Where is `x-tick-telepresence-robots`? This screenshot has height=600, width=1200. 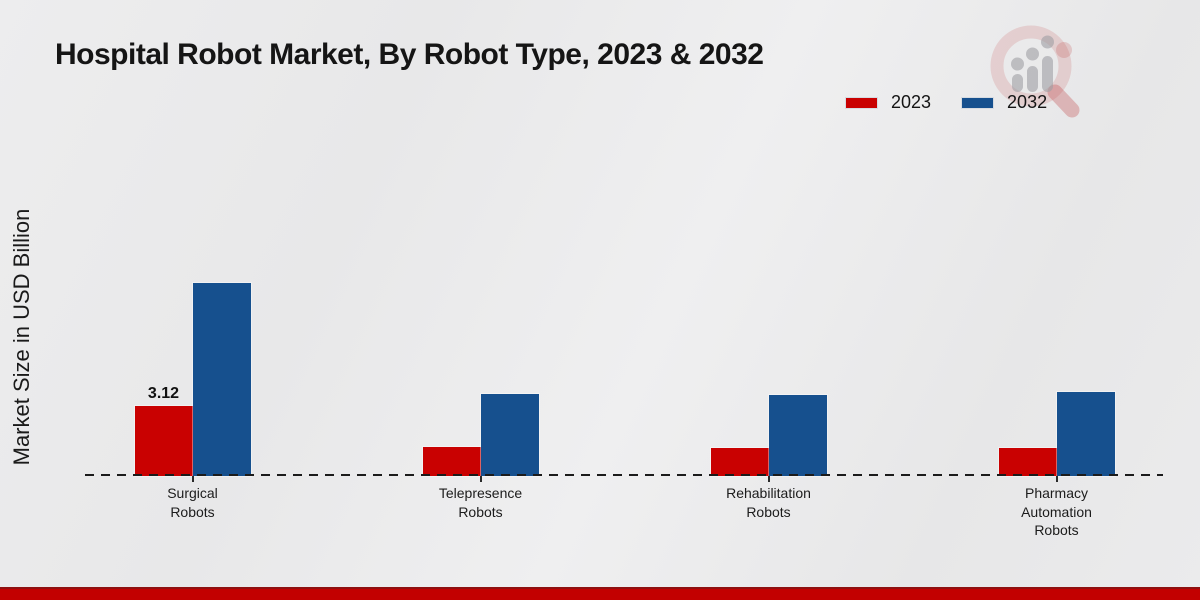 x-tick-telepresence-robots is located at coordinates (480, 479).